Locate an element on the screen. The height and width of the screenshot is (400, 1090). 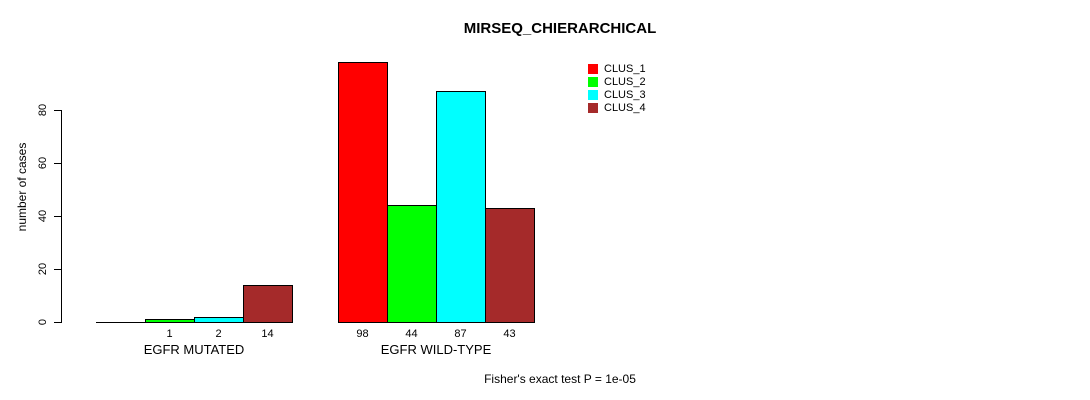
legend-entry: CLUS_1 is located at coordinates (617, 69).